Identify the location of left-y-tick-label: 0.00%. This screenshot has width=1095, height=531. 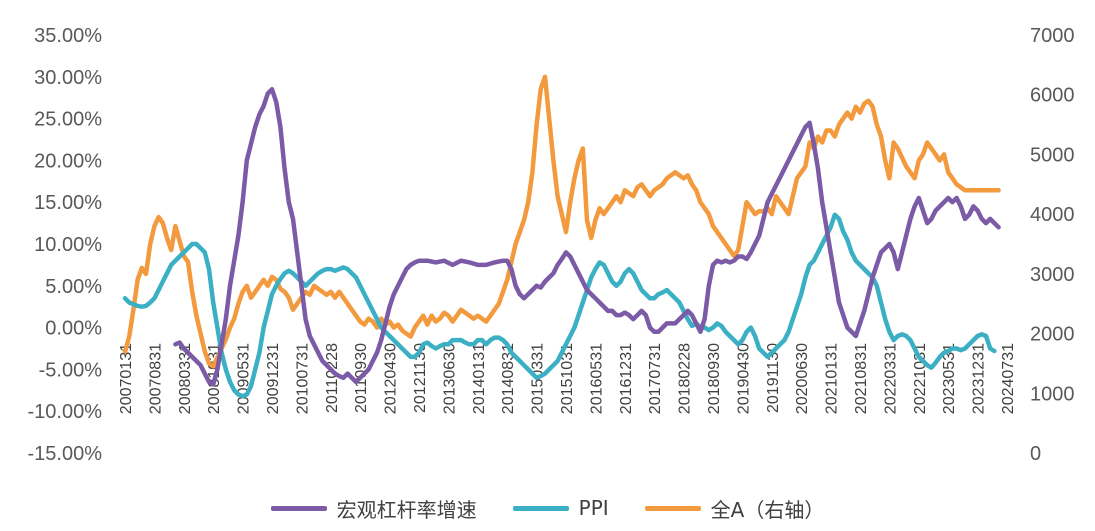
(73, 329).